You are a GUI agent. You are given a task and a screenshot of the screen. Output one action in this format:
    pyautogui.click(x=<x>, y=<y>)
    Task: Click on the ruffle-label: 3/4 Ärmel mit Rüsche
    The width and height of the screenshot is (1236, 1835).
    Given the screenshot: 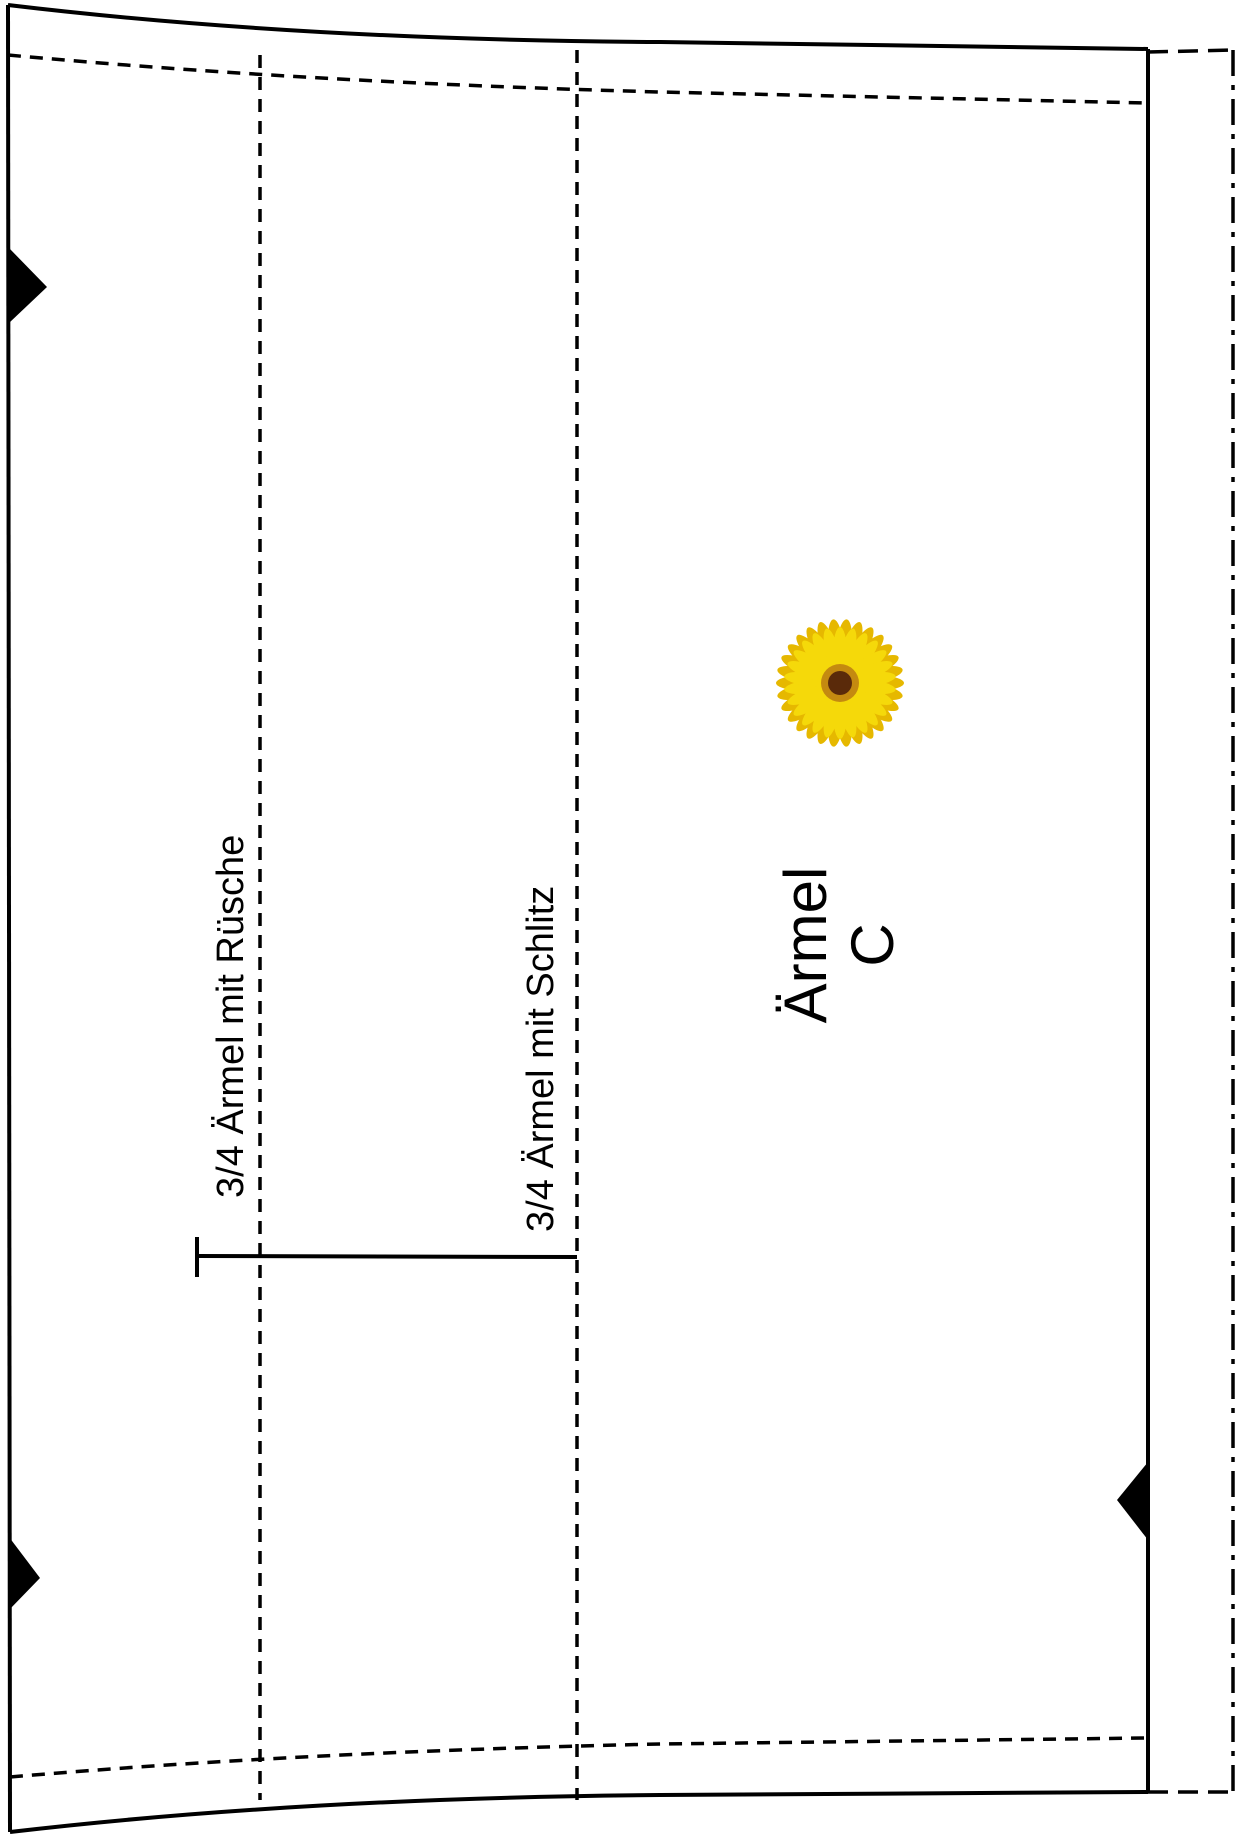 What is the action you would take?
    pyautogui.click(x=231, y=1016)
    